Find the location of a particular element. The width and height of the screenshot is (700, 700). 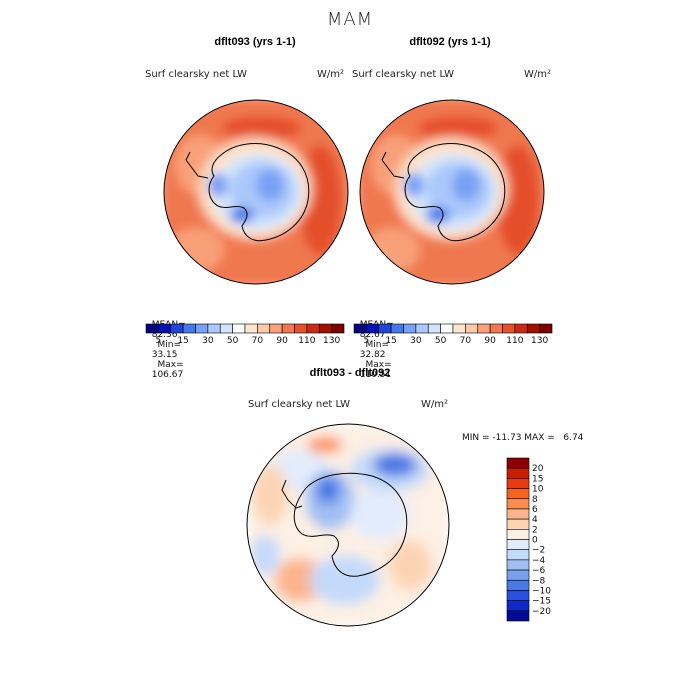

panel1-max-label: Max= is located at coordinates (170, 365).